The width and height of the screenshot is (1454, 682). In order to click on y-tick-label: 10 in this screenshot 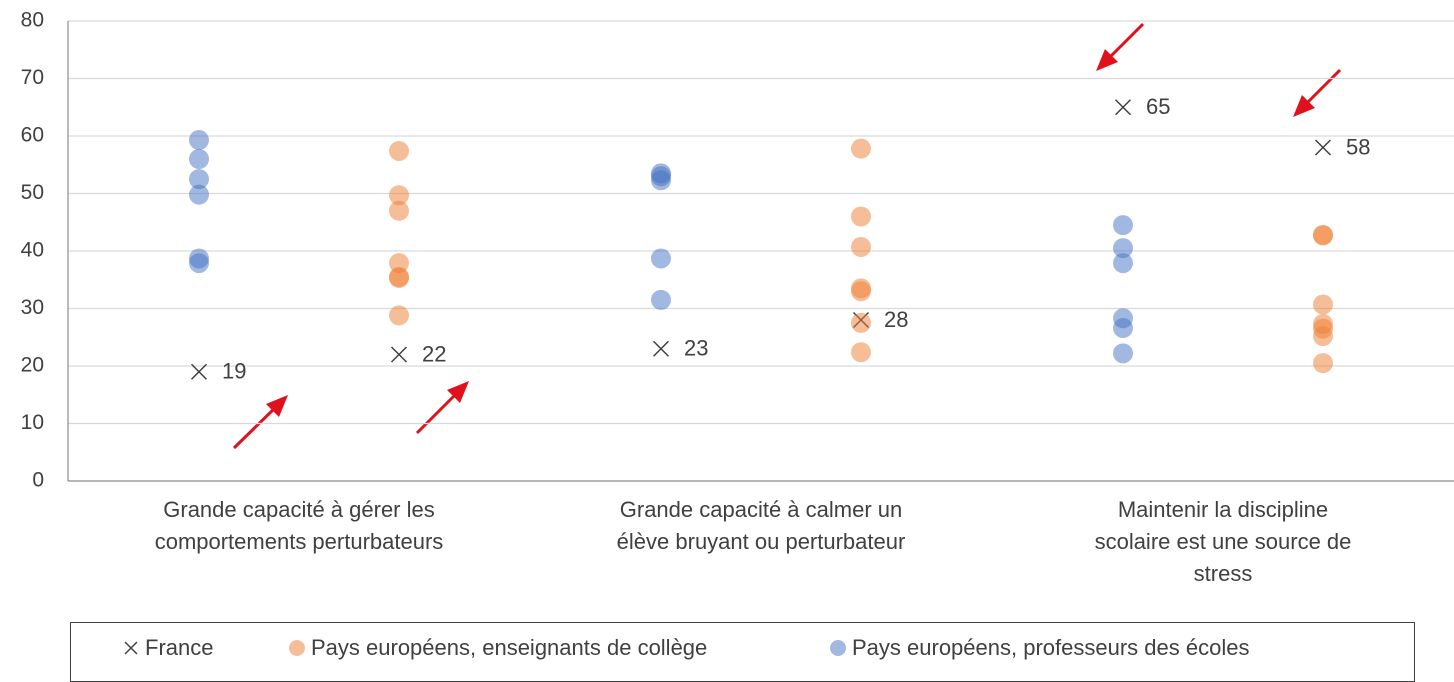, I will do `click(32, 422)`.